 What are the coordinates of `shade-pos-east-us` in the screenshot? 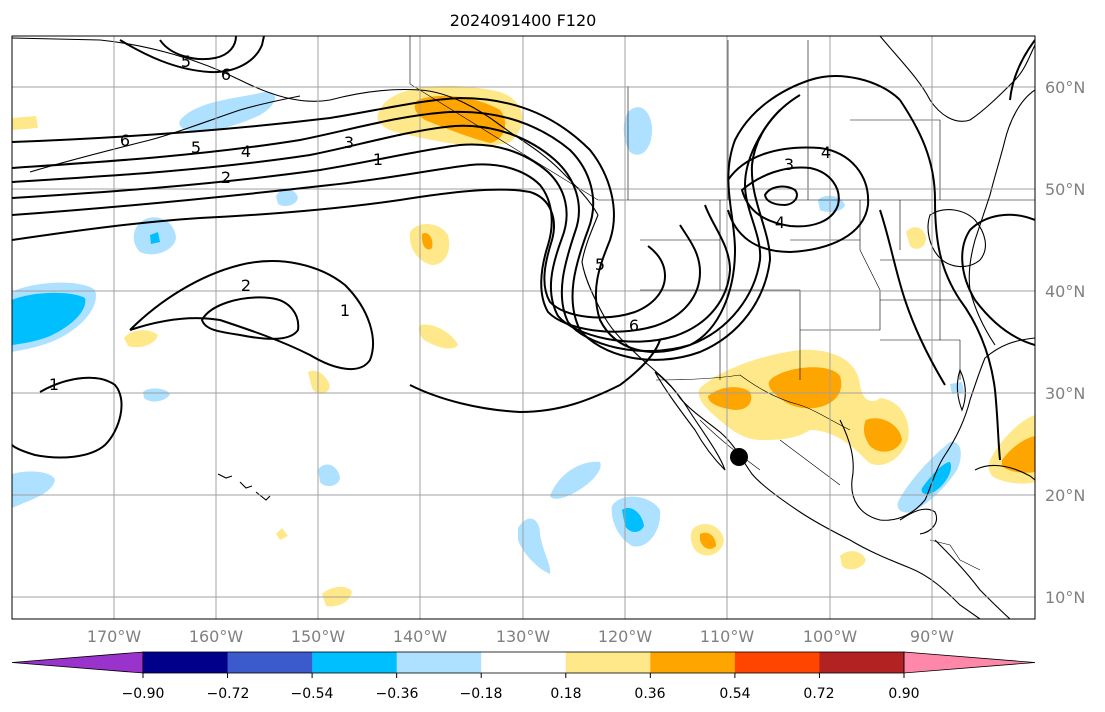 It's located at (916, 238).